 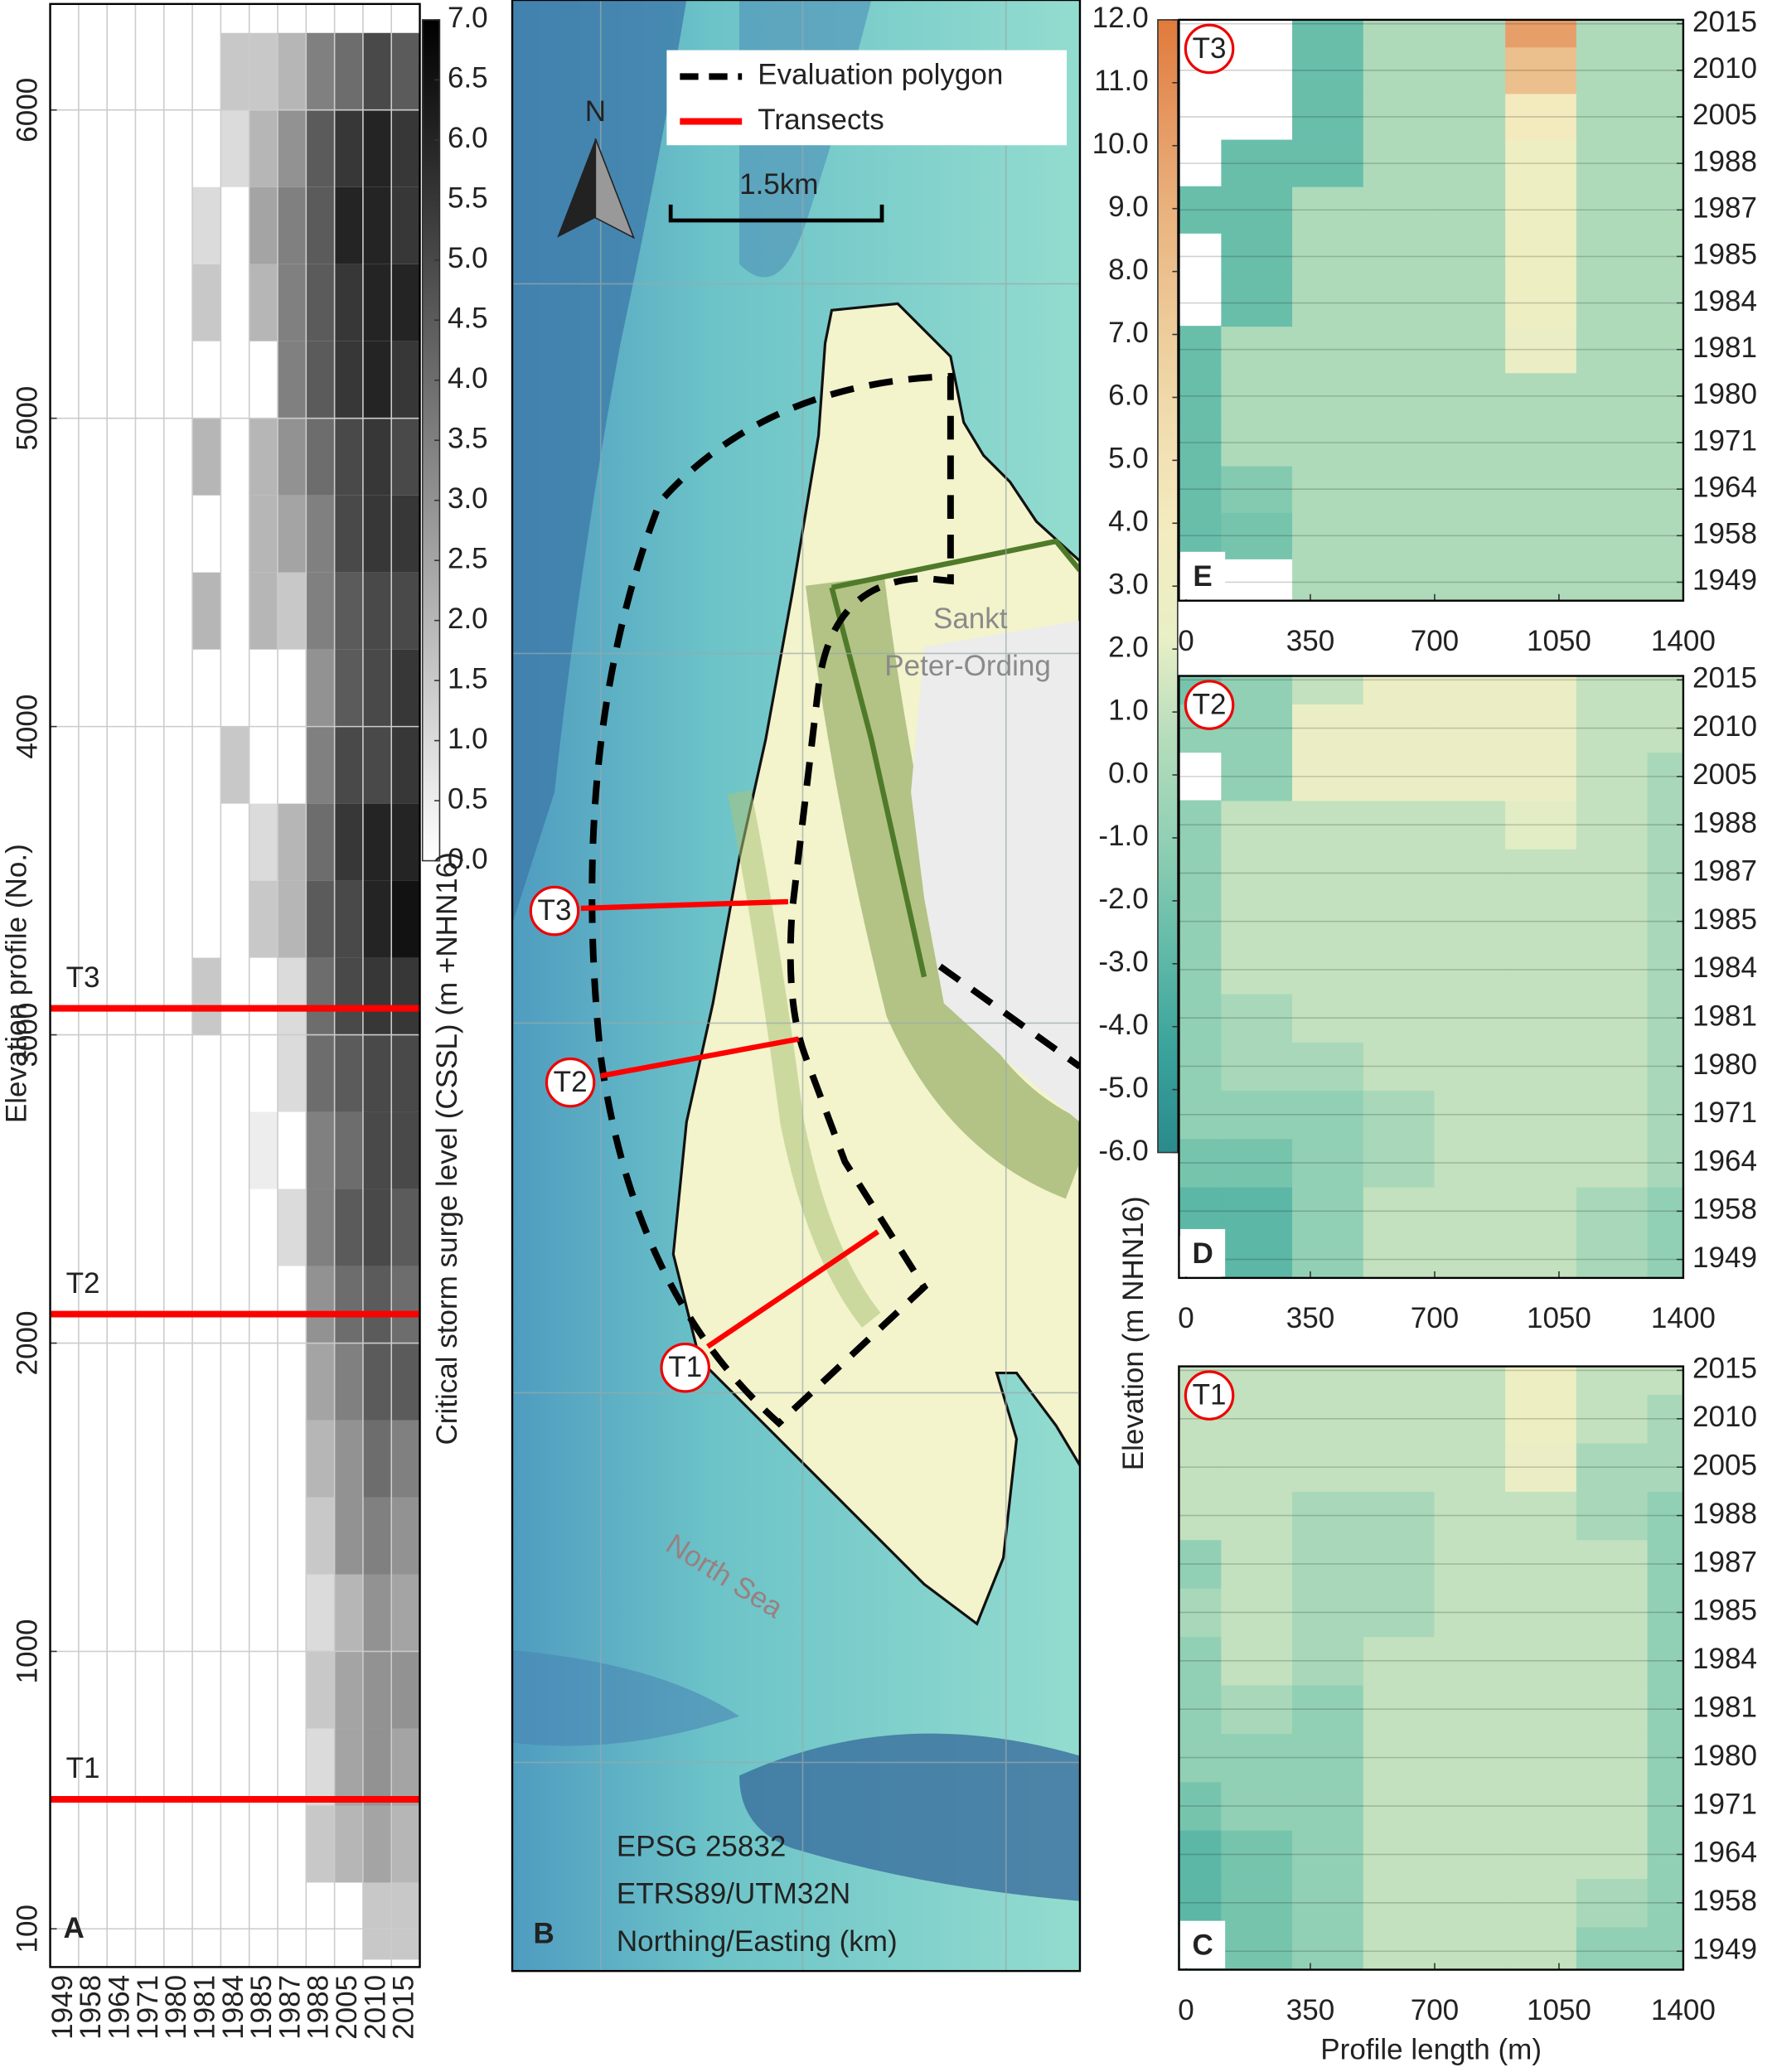 What do you see at coordinates (148, 2007) in the screenshot?
I see `x-tick-label: 1971` at bounding box center [148, 2007].